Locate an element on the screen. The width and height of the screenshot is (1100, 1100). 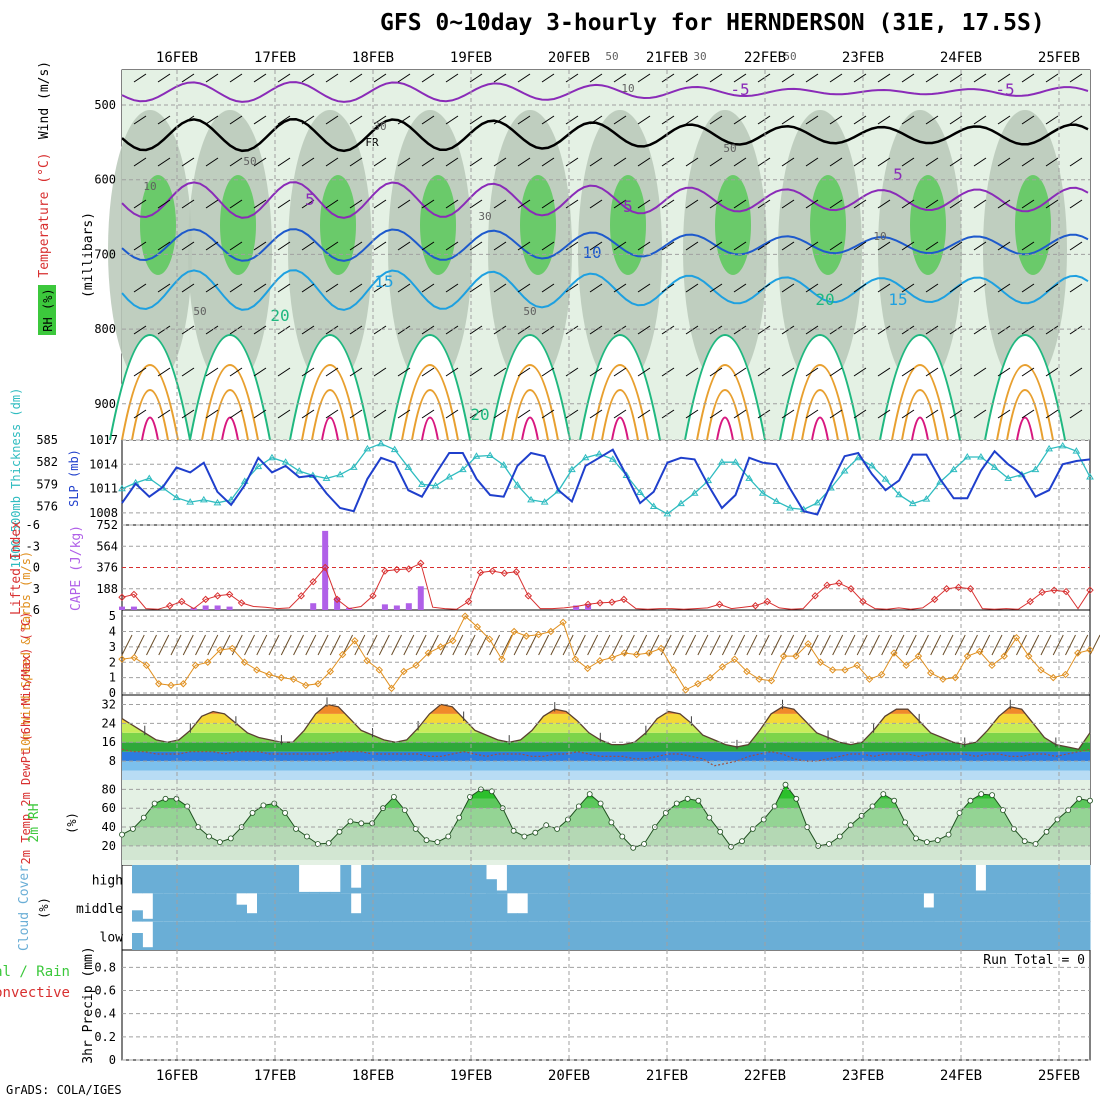
temp-y-tick: 24 is located at coordinates (109, 723).